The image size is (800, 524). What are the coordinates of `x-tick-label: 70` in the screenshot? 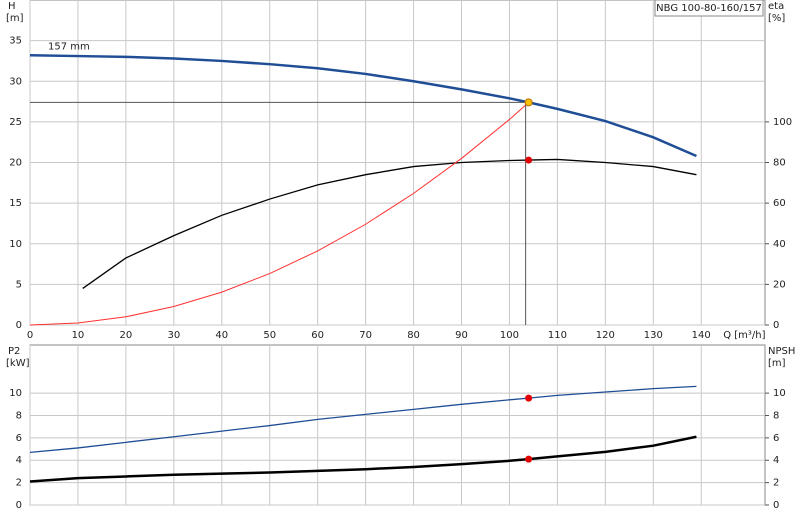 It's located at (365, 335).